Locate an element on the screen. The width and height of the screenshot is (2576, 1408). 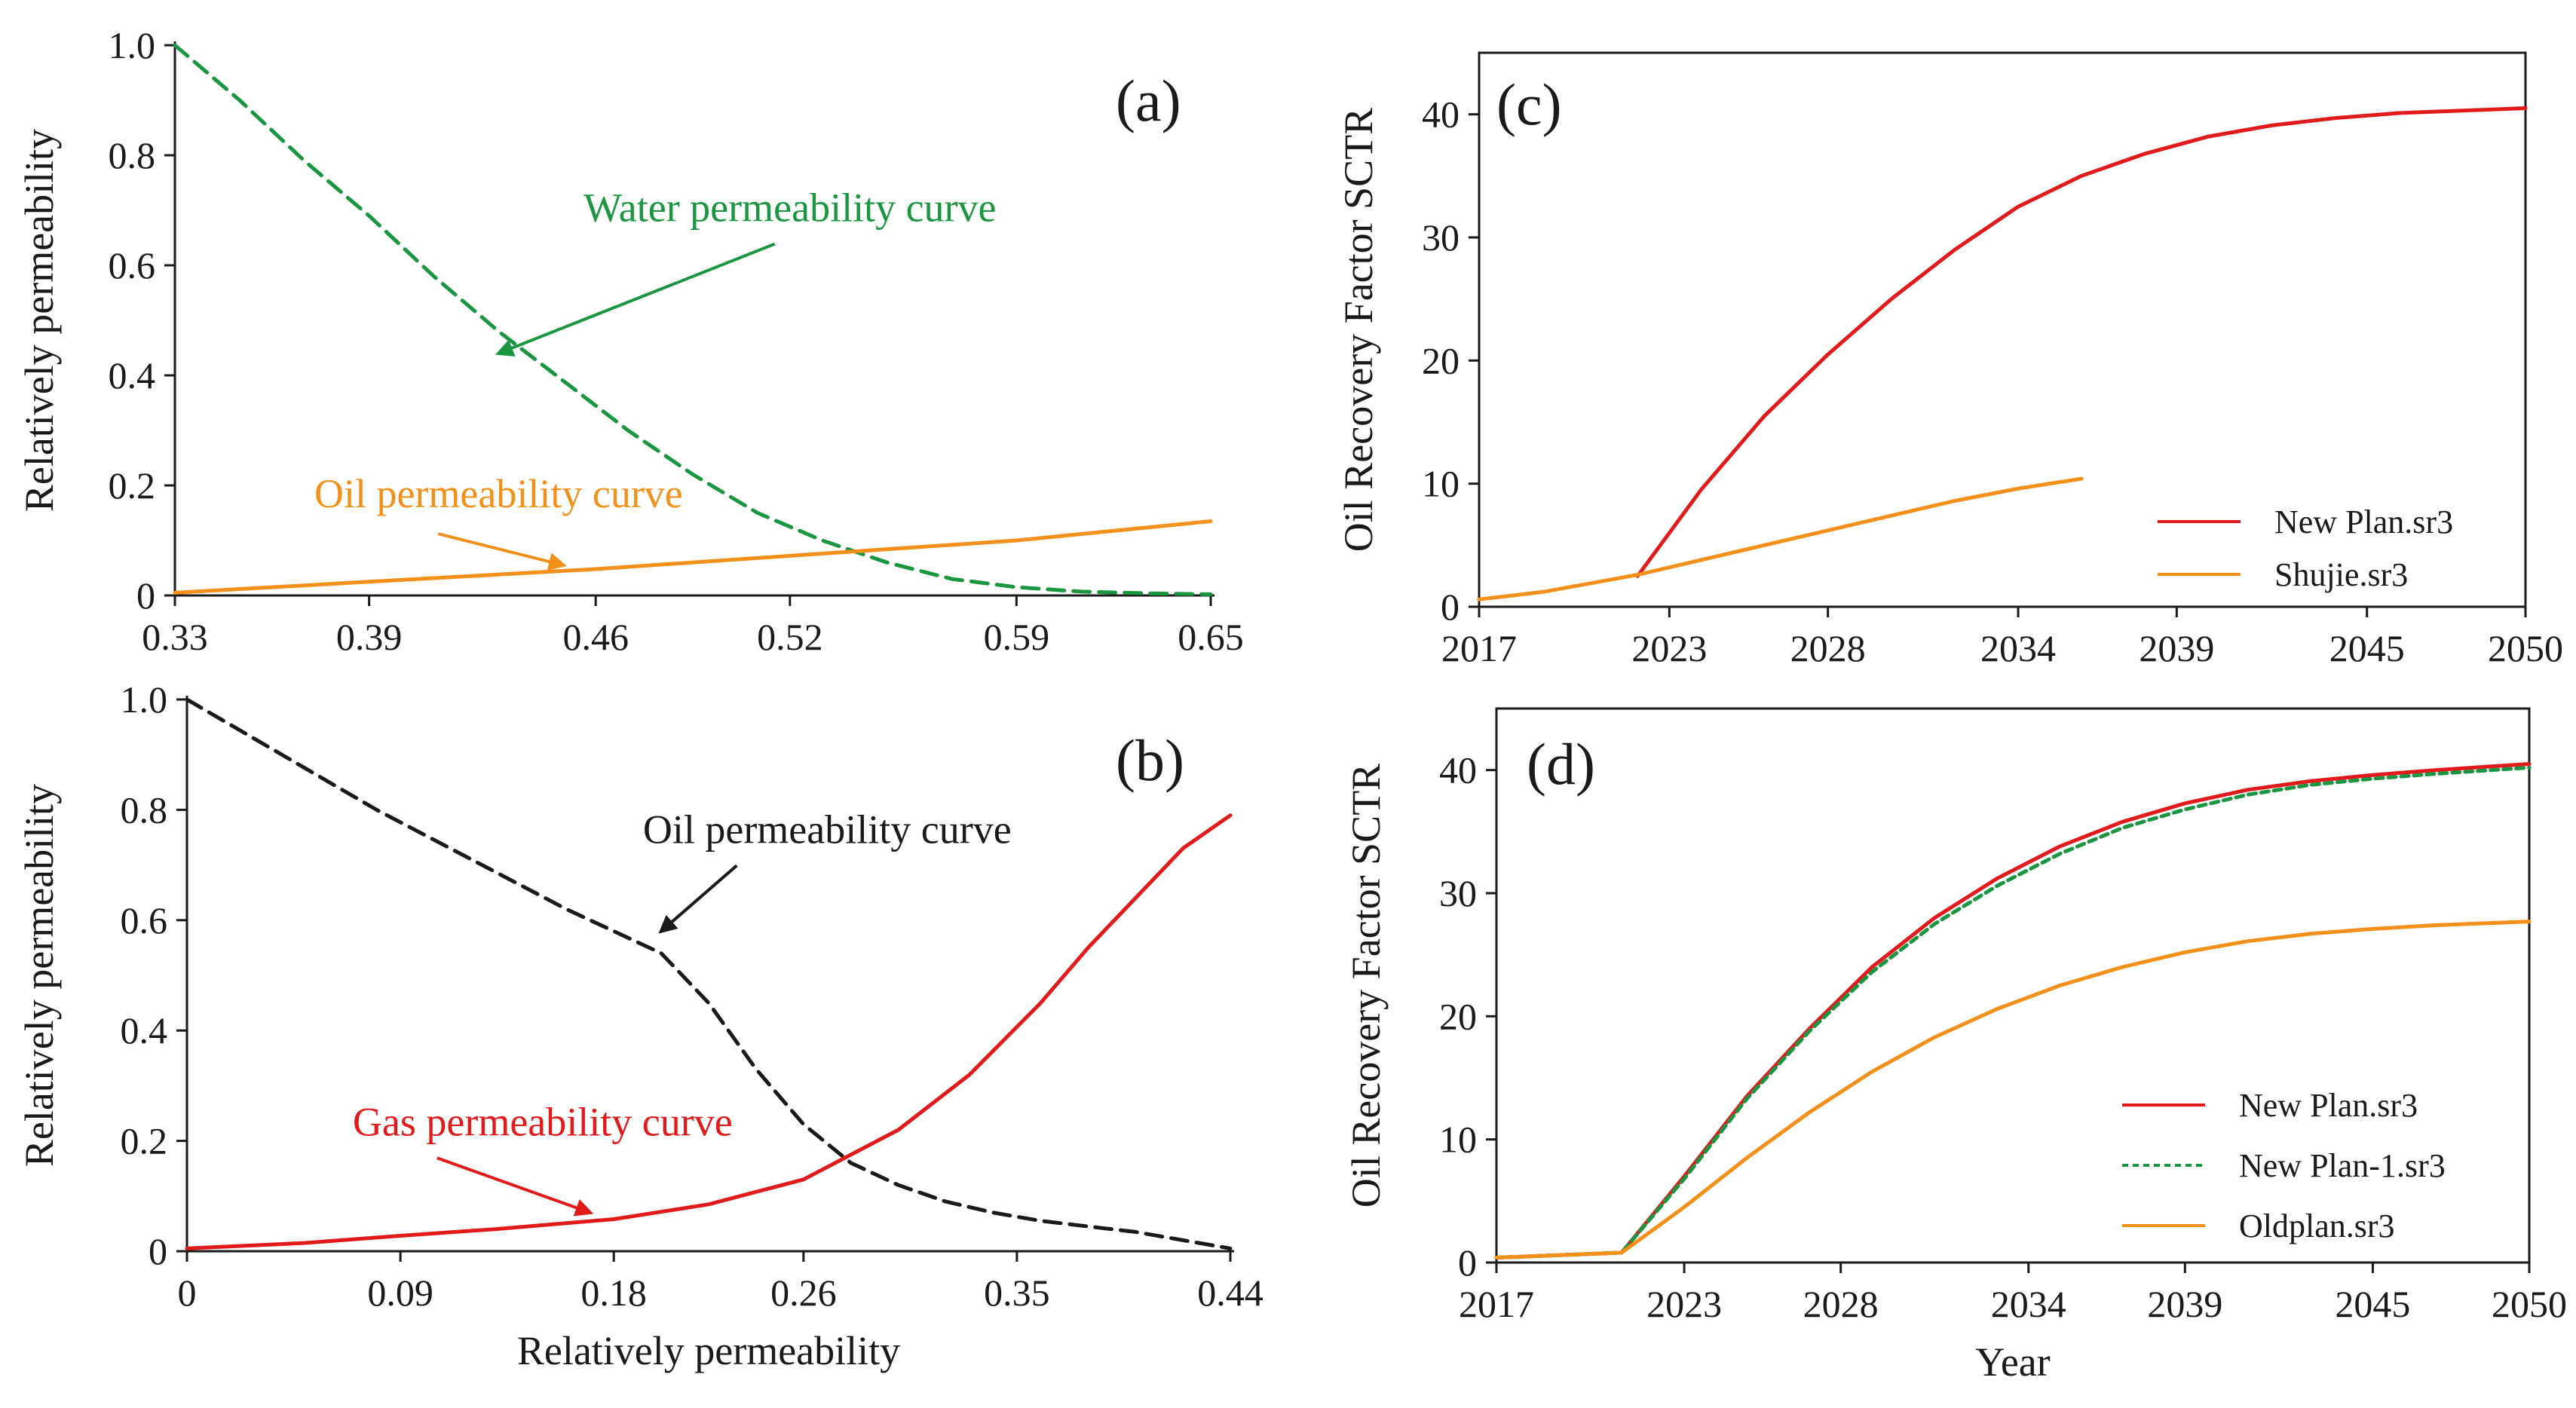
x-tick-label-b: 0.44 is located at coordinates (1230, 1293).